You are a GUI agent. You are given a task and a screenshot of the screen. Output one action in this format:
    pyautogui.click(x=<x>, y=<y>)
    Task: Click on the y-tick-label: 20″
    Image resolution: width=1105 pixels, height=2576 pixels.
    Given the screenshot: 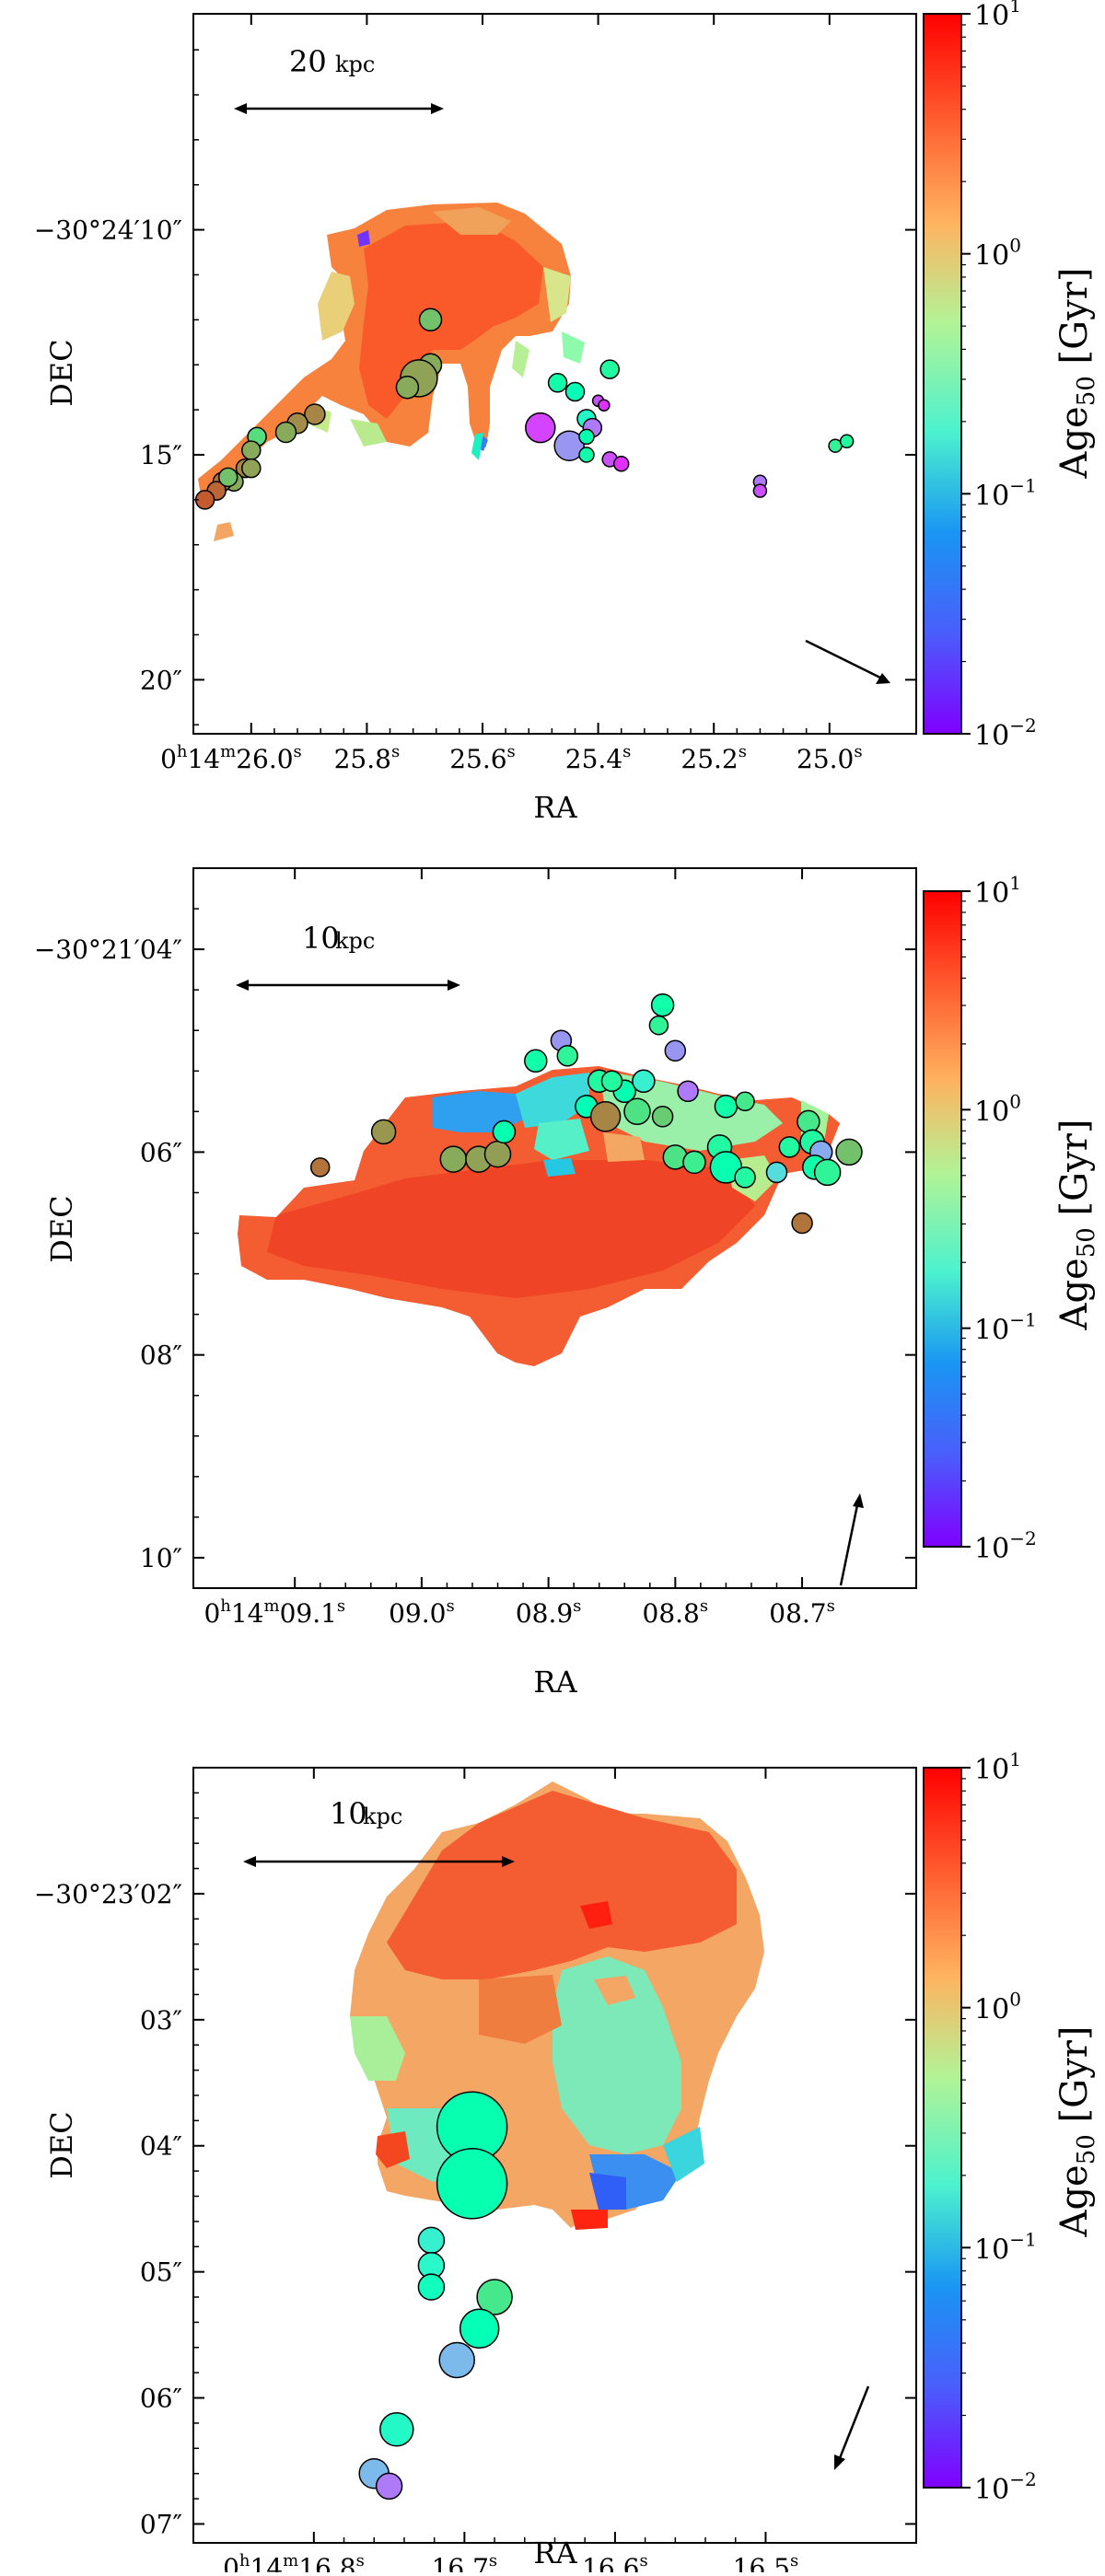 What is the action you would take?
    pyautogui.click(x=161, y=680)
    